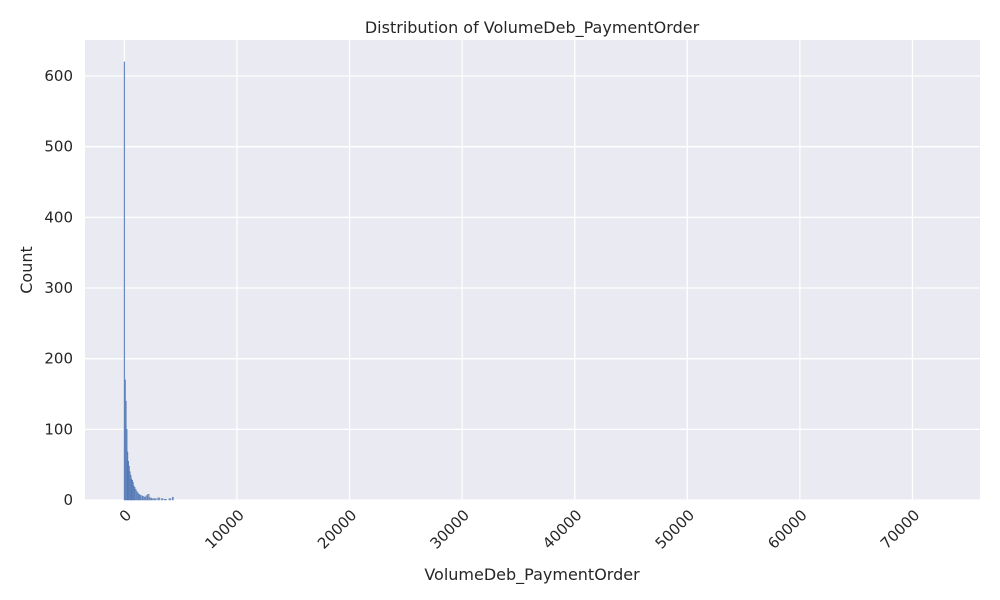 This screenshot has height=600, width=1000. Describe the element at coordinates (58, 429) in the screenshot. I see `y-tick-label: 100` at that location.